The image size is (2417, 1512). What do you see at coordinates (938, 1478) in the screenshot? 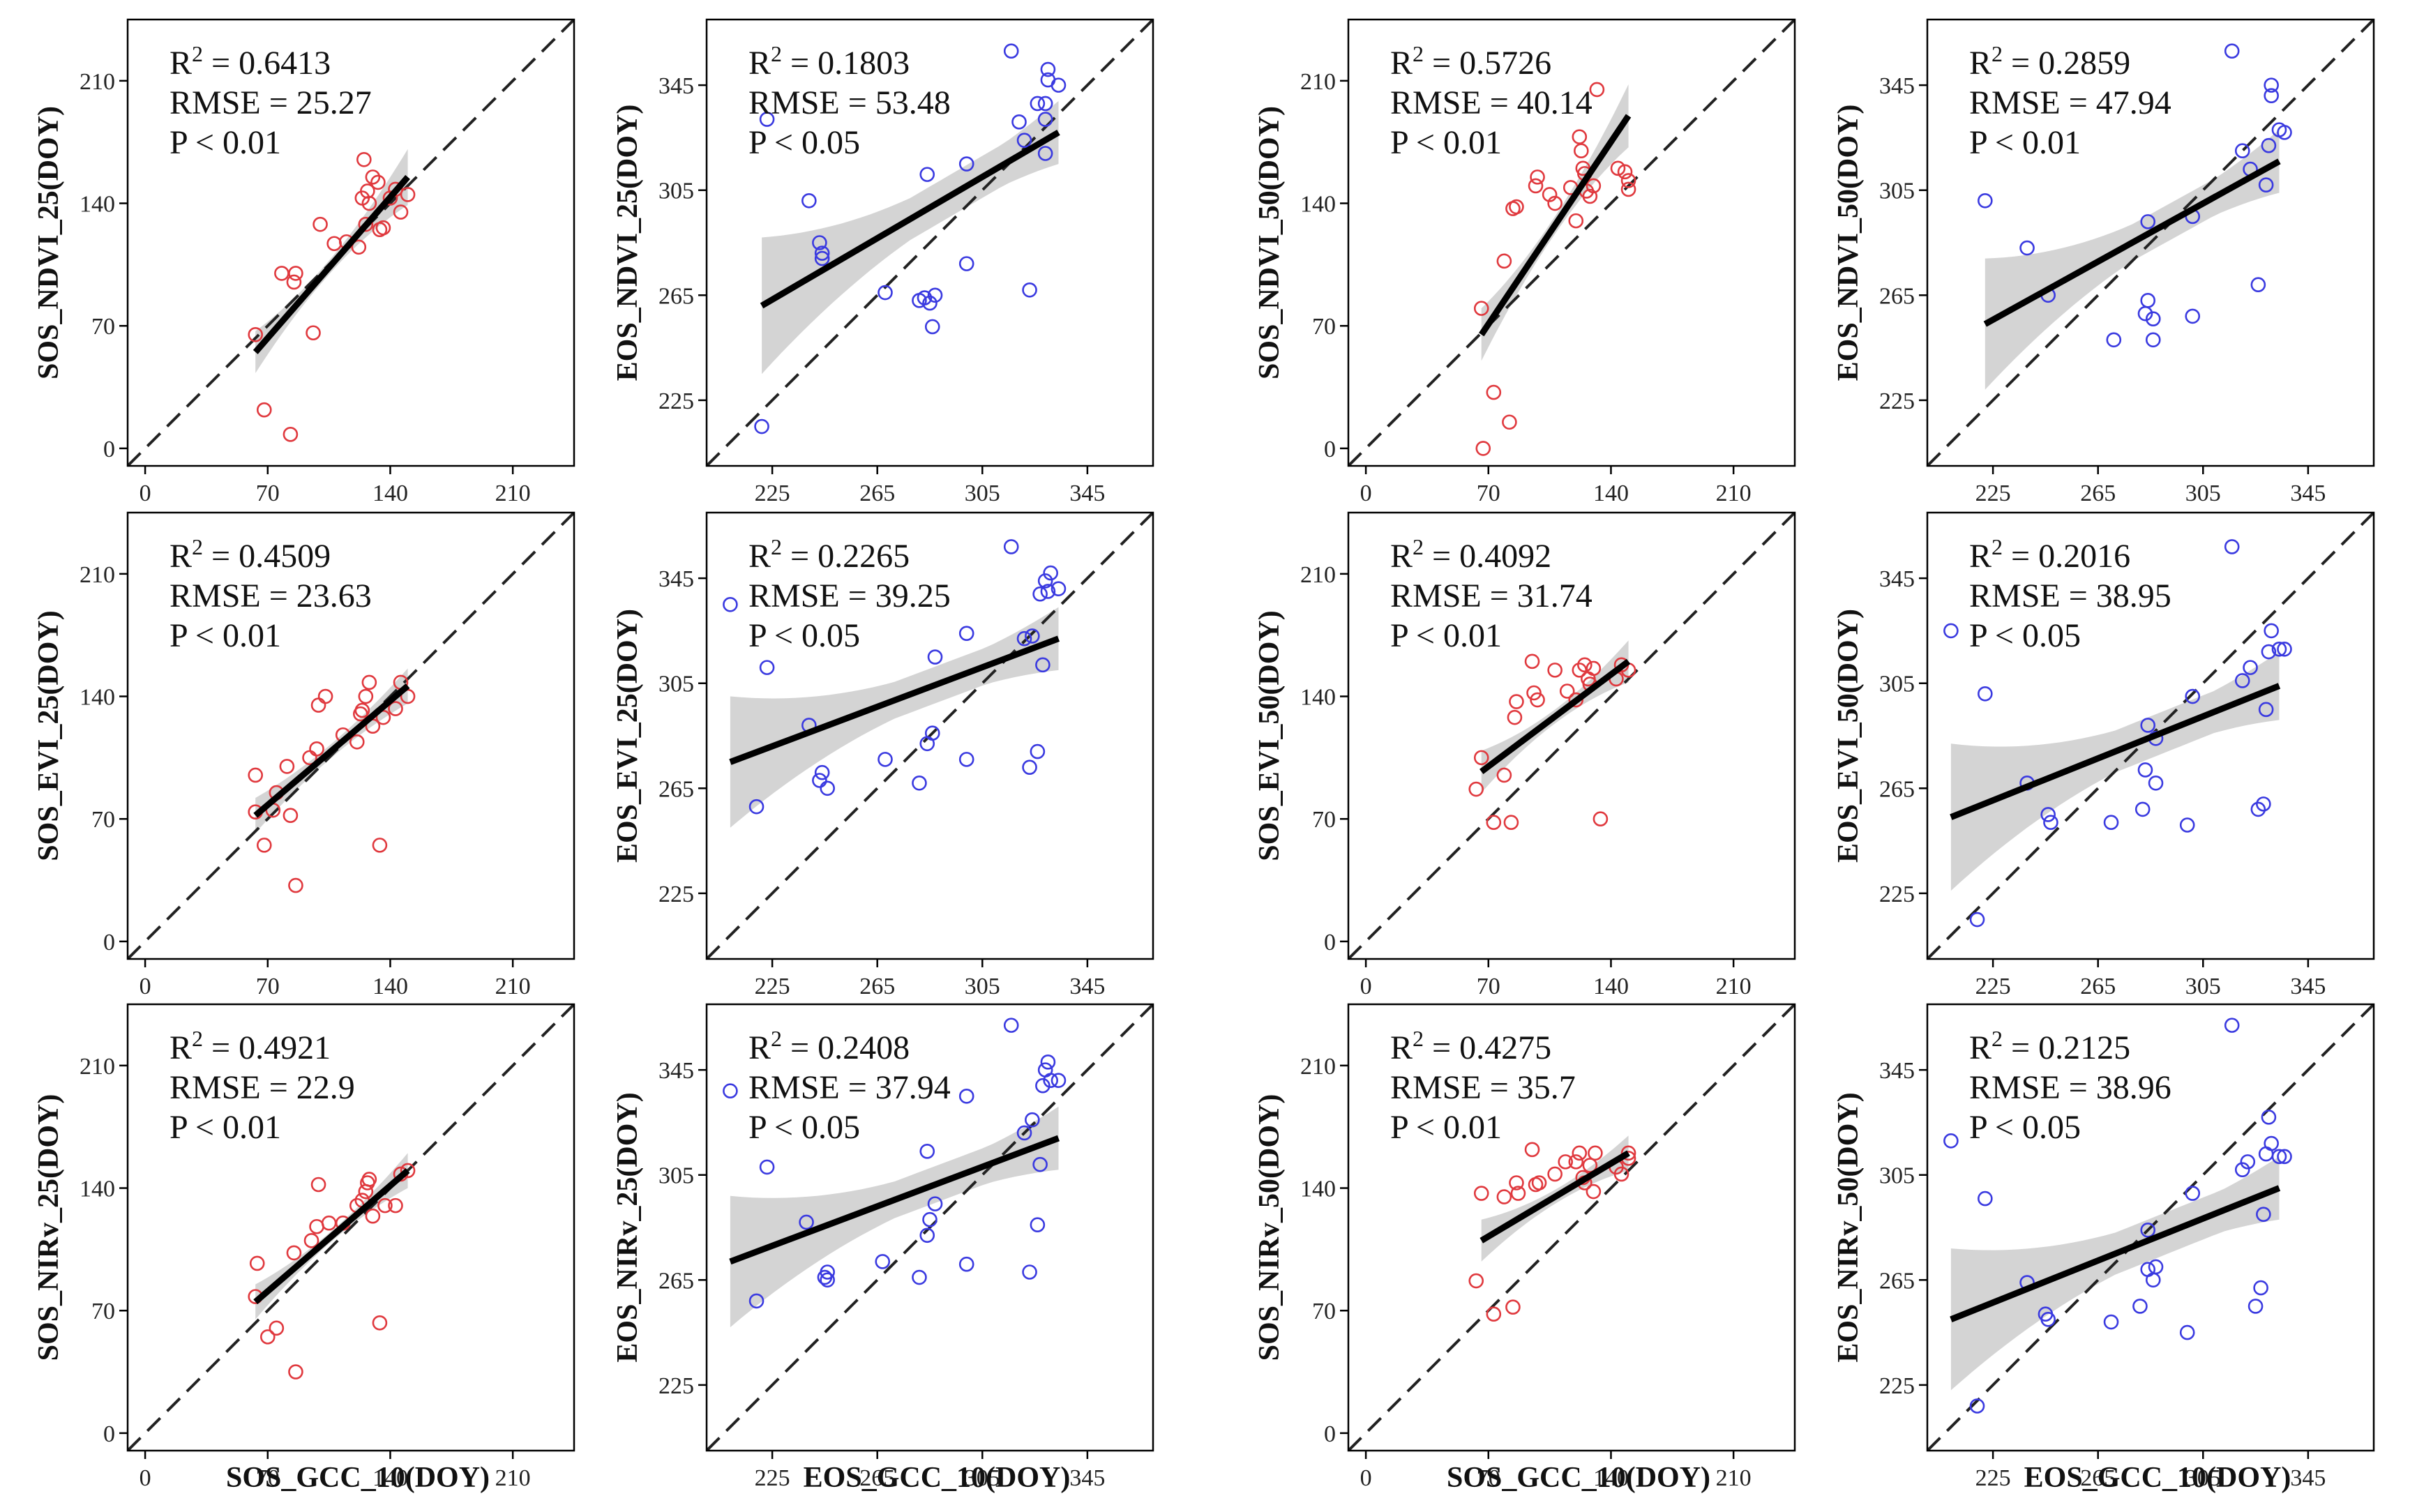
I see `x-axis-title-col2: EOS_GCC_10(DOY)` at bounding box center [938, 1478].